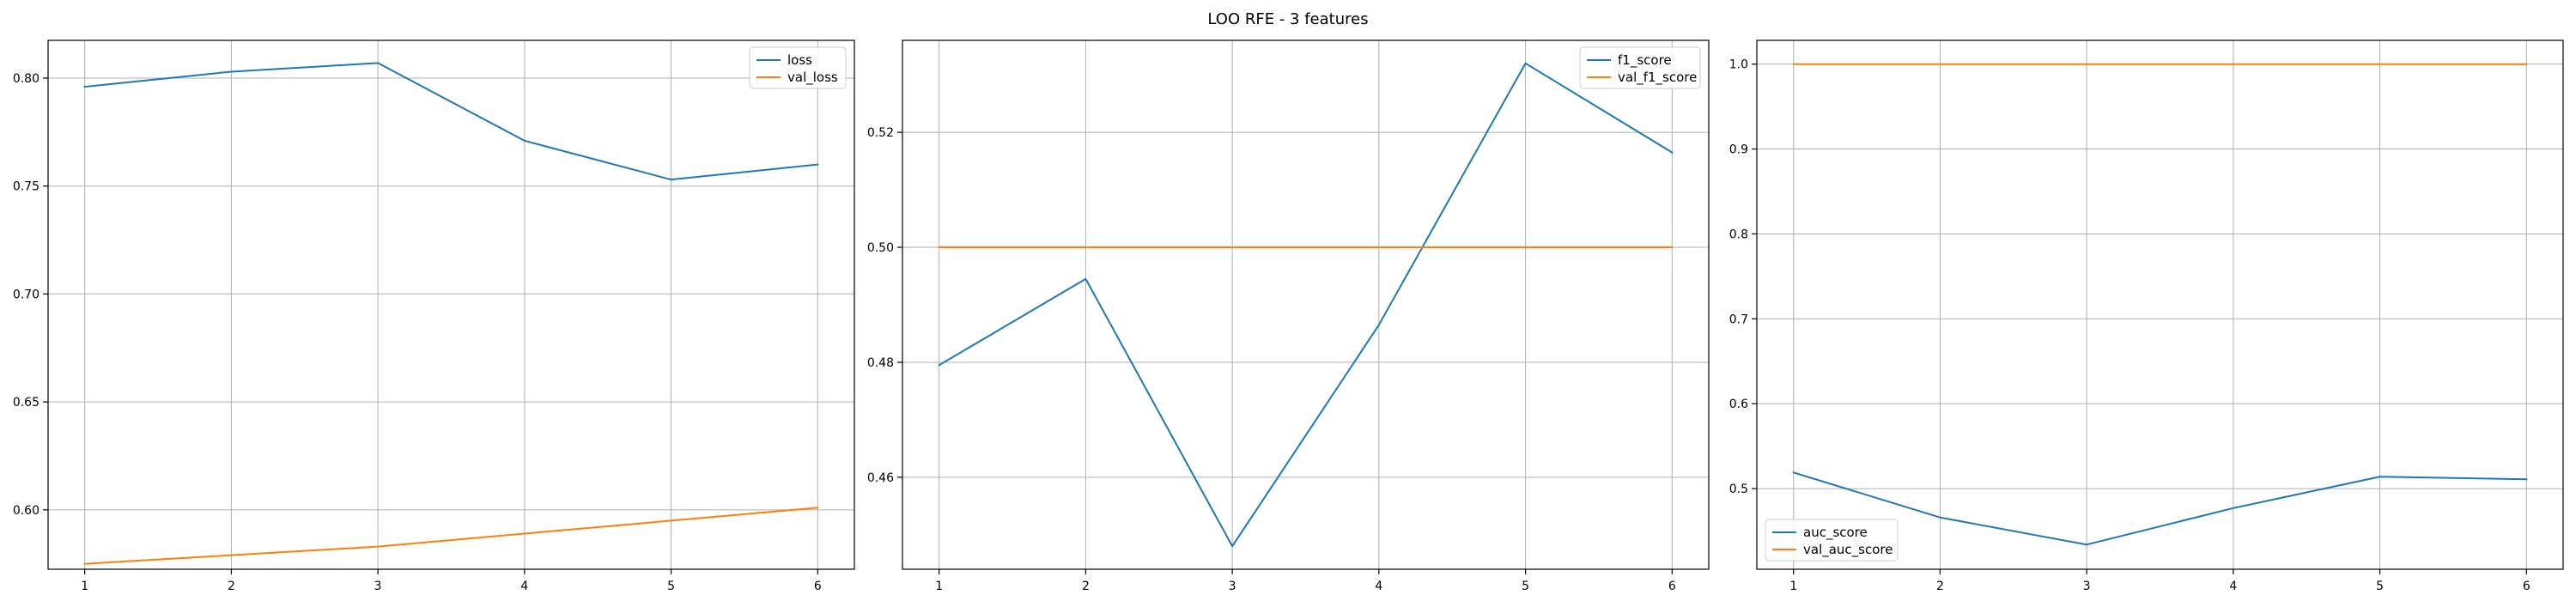 This screenshot has height=601, width=2576. What do you see at coordinates (26, 79) in the screenshot?
I see `y-tick-label: 0.80` at bounding box center [26, 79].